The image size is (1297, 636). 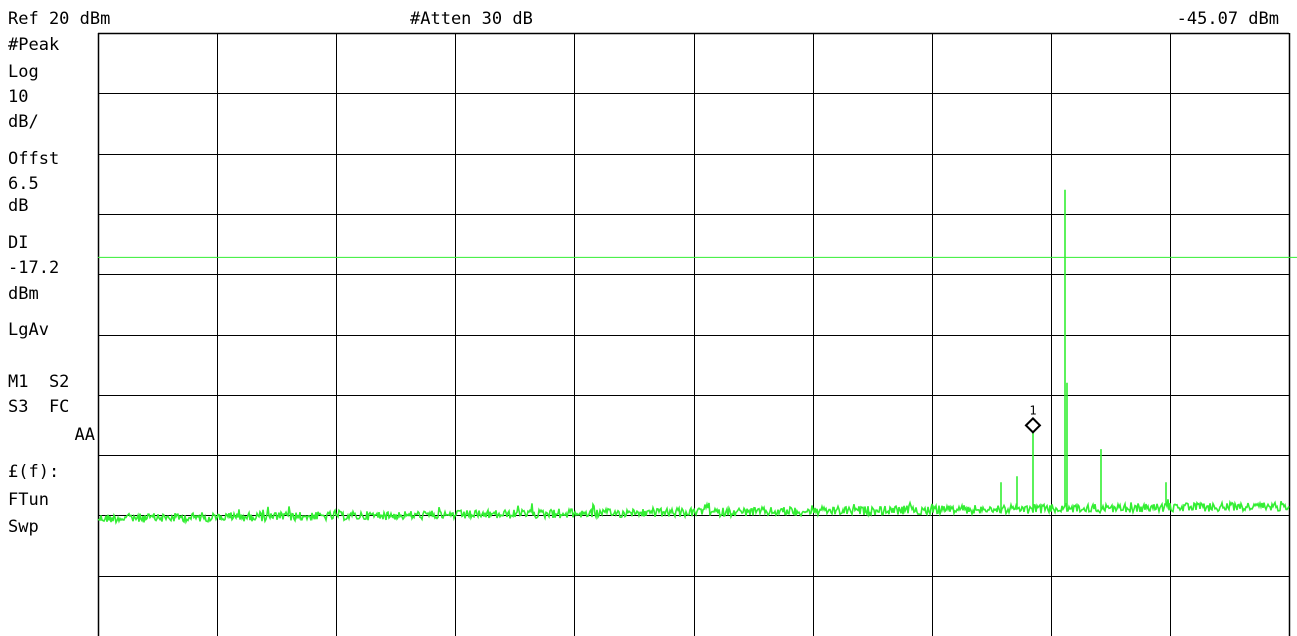 What do you see at coordinates (23, 122) in the screenshot?
I see `side-label-3: dB/` at bounding box center [23, 122].